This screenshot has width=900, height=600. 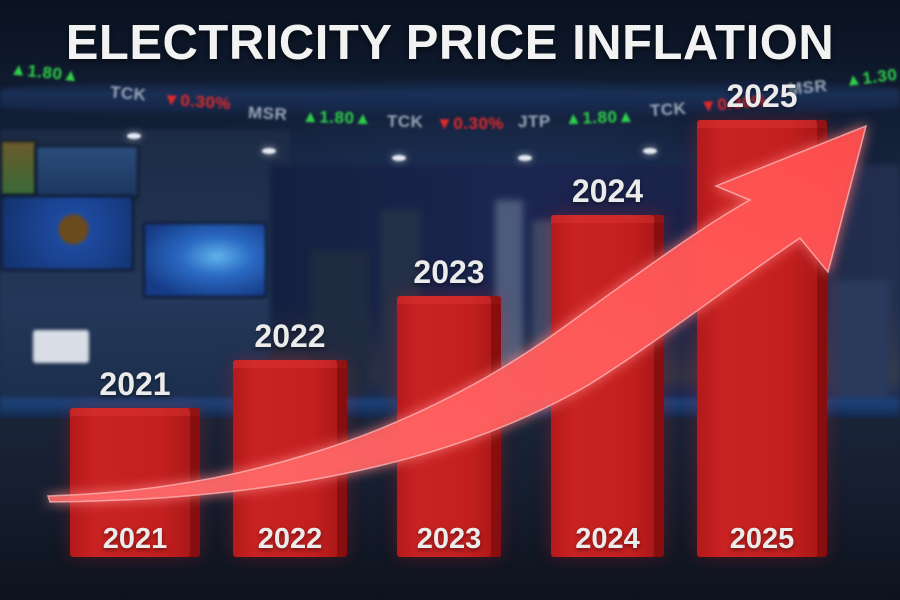 What do you see at coordinates (449, 539) in the screenshot?
I see `bar-bottom-label: 2023` at bounding box center [449, 539].